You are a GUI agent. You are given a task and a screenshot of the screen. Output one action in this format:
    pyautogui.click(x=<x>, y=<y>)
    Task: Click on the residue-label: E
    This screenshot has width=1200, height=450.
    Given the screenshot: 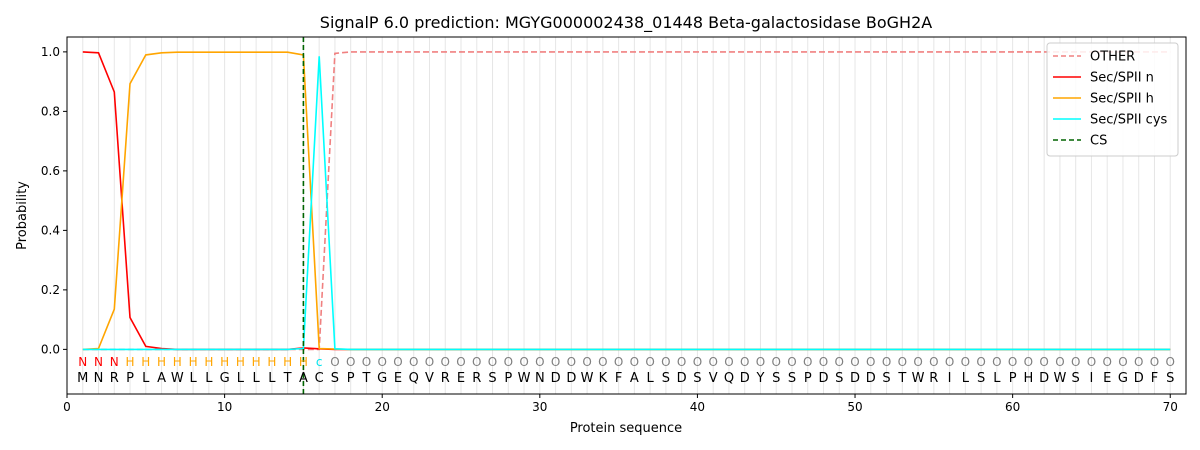 What is the action you would take?
    pyautogui.click(x=461, y=378)
    